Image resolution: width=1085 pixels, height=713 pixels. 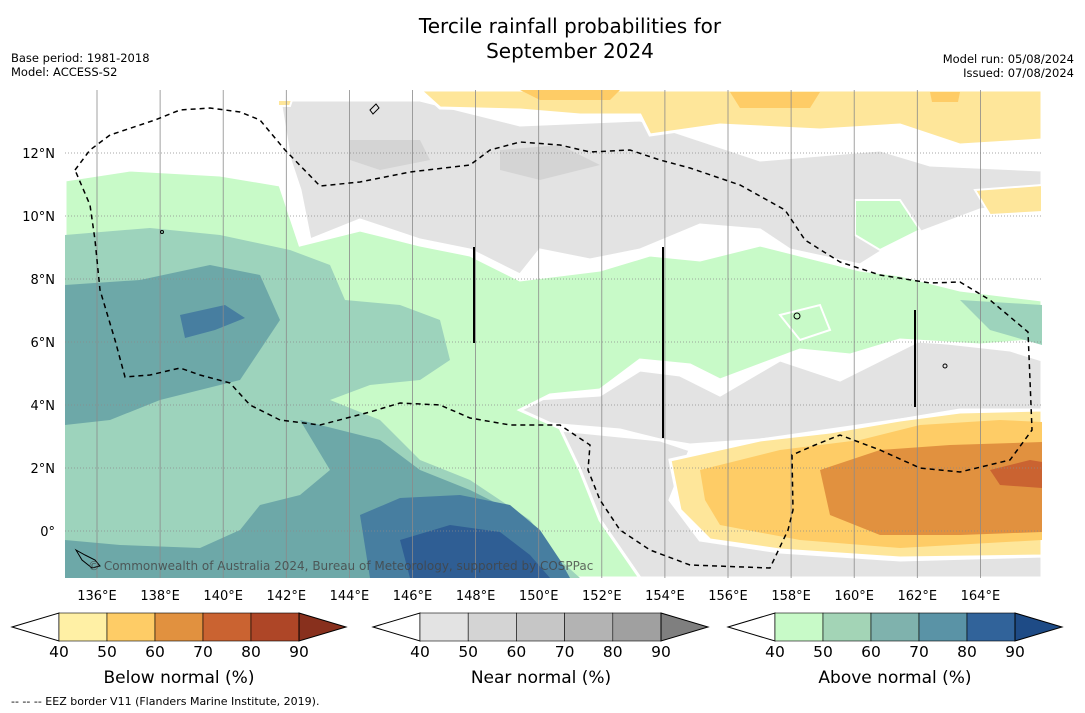 I want to click on near-normal-region-central, so click(x=780, y=392).